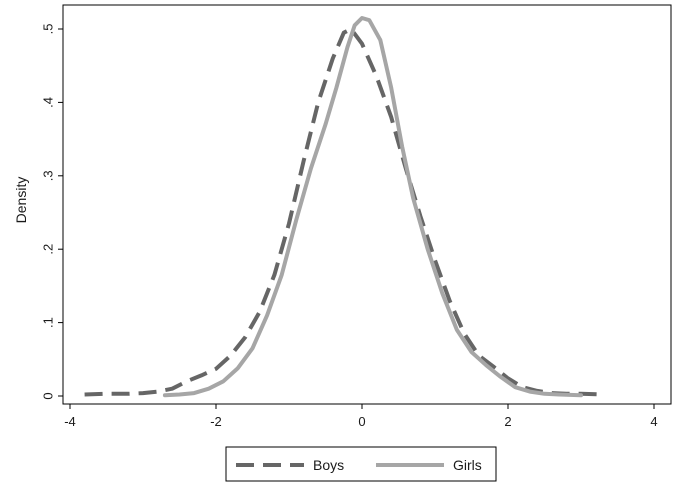 Image resolution: width=676 pixels, height=487 pixels. Describe the element at coordinates (48, 249) in the screenshot. I see `y-tick-label: .2` at that location.